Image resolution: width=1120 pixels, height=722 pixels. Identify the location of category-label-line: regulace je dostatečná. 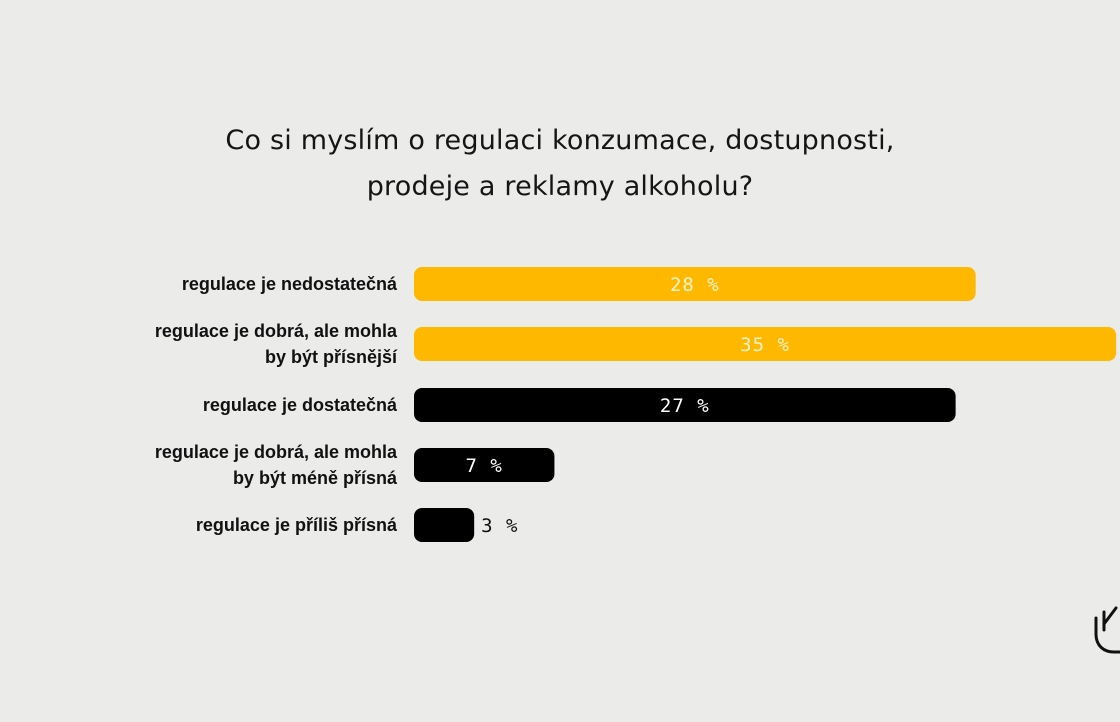
(300, 405).